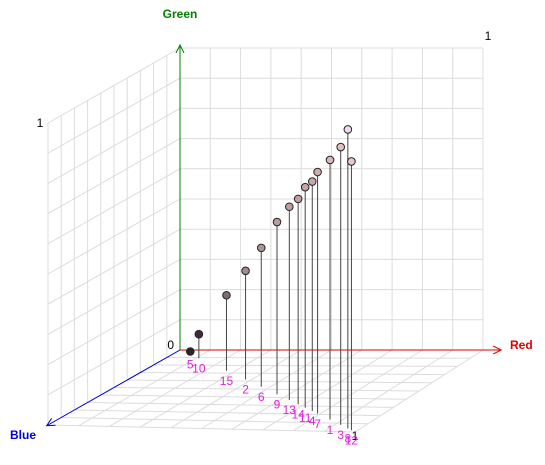 The width and height of the screenshot is (545, 465). What do you see at coordinates (312, 421) in the screenshot?
I see `point-label: 4` at bounding box center [312, 421].